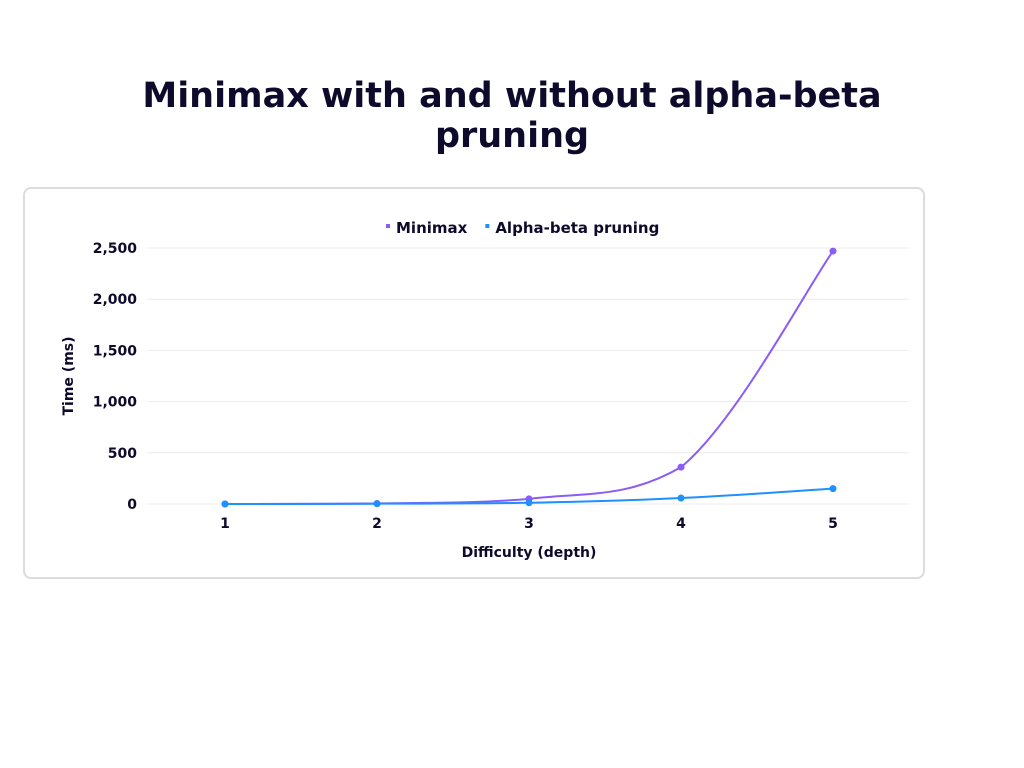 This screenshot has width=1024, height=768. What do you see at coordinates (833, 524) in the screenshot?
I see `x-tick-label: 5` at bounding box center [833, 524].